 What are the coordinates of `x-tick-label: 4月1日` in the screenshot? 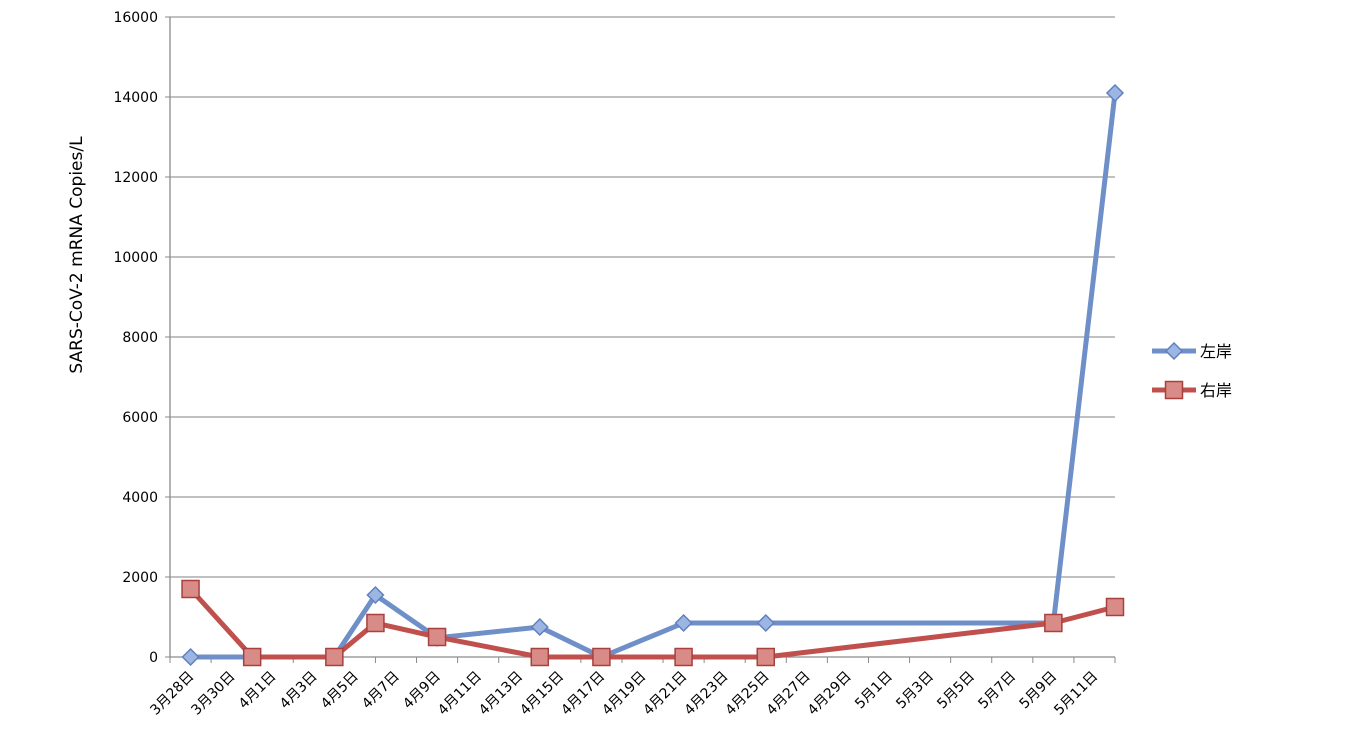 It's located at (258, 691).